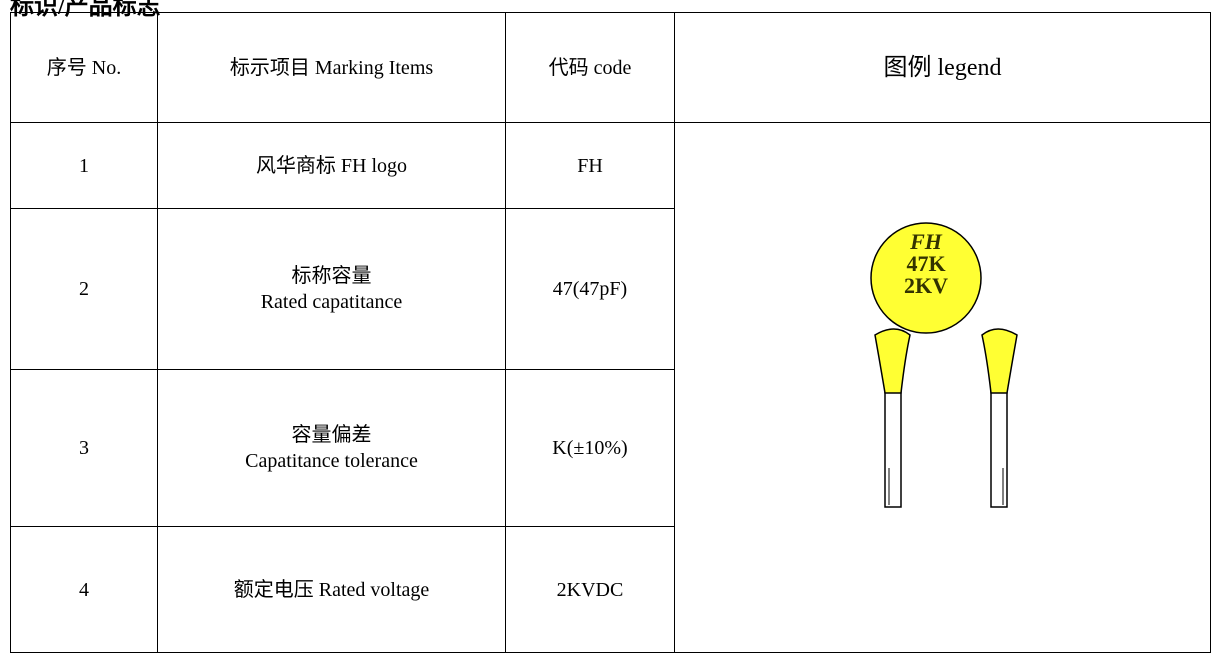 This screenshot has width=1211, height=653. I want to click on cell-text: Rated capatitance, so click(331, 302).